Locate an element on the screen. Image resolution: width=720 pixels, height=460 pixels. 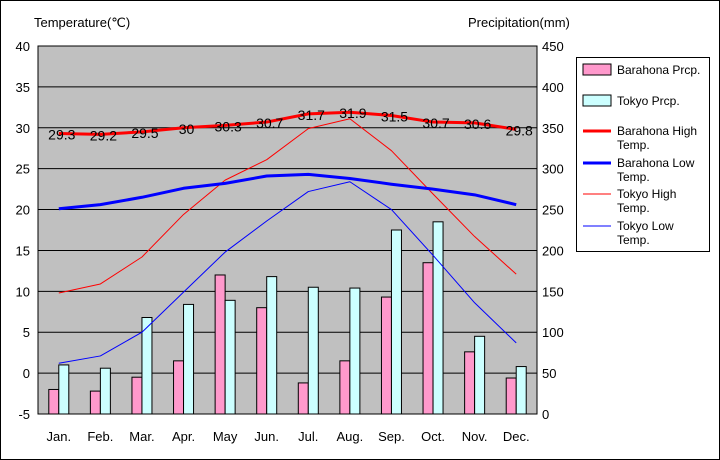
left-tick-label: 10 is located at coordinates (23, 291).